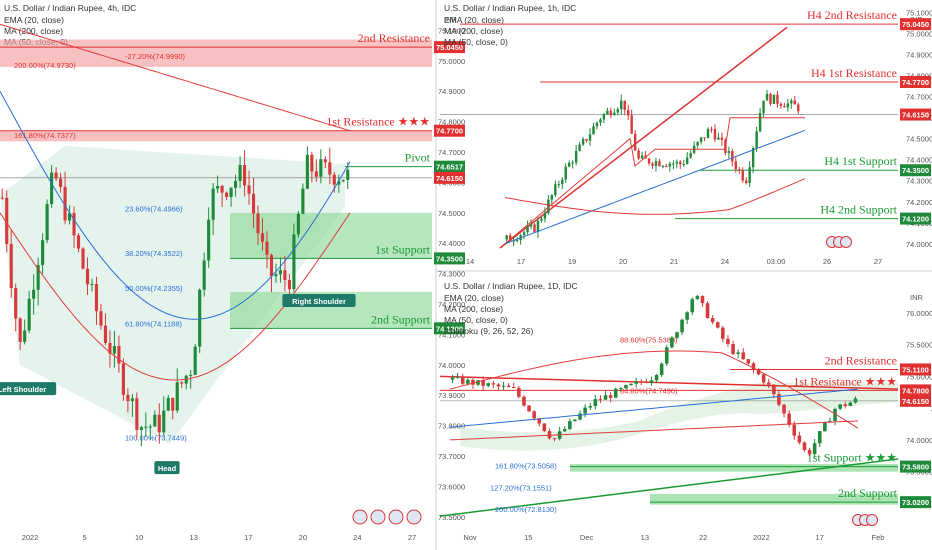 Image resolution: width=932 pixels, height=550 pixels. Describe the element at coordinates (655, 187) in the screenshot. I see `ma50-line` at that location.